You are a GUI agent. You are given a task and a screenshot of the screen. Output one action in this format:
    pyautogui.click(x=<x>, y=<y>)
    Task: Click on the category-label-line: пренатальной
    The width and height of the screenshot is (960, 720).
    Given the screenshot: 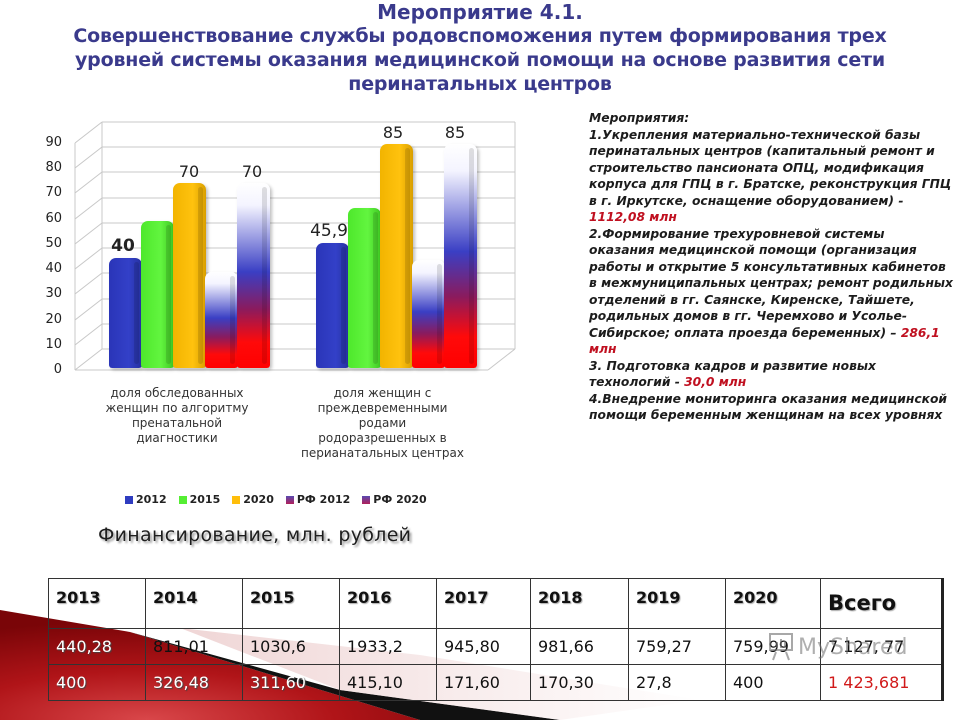 What is the action you would take?
    pyautogui.click(x=177, y=423)
    